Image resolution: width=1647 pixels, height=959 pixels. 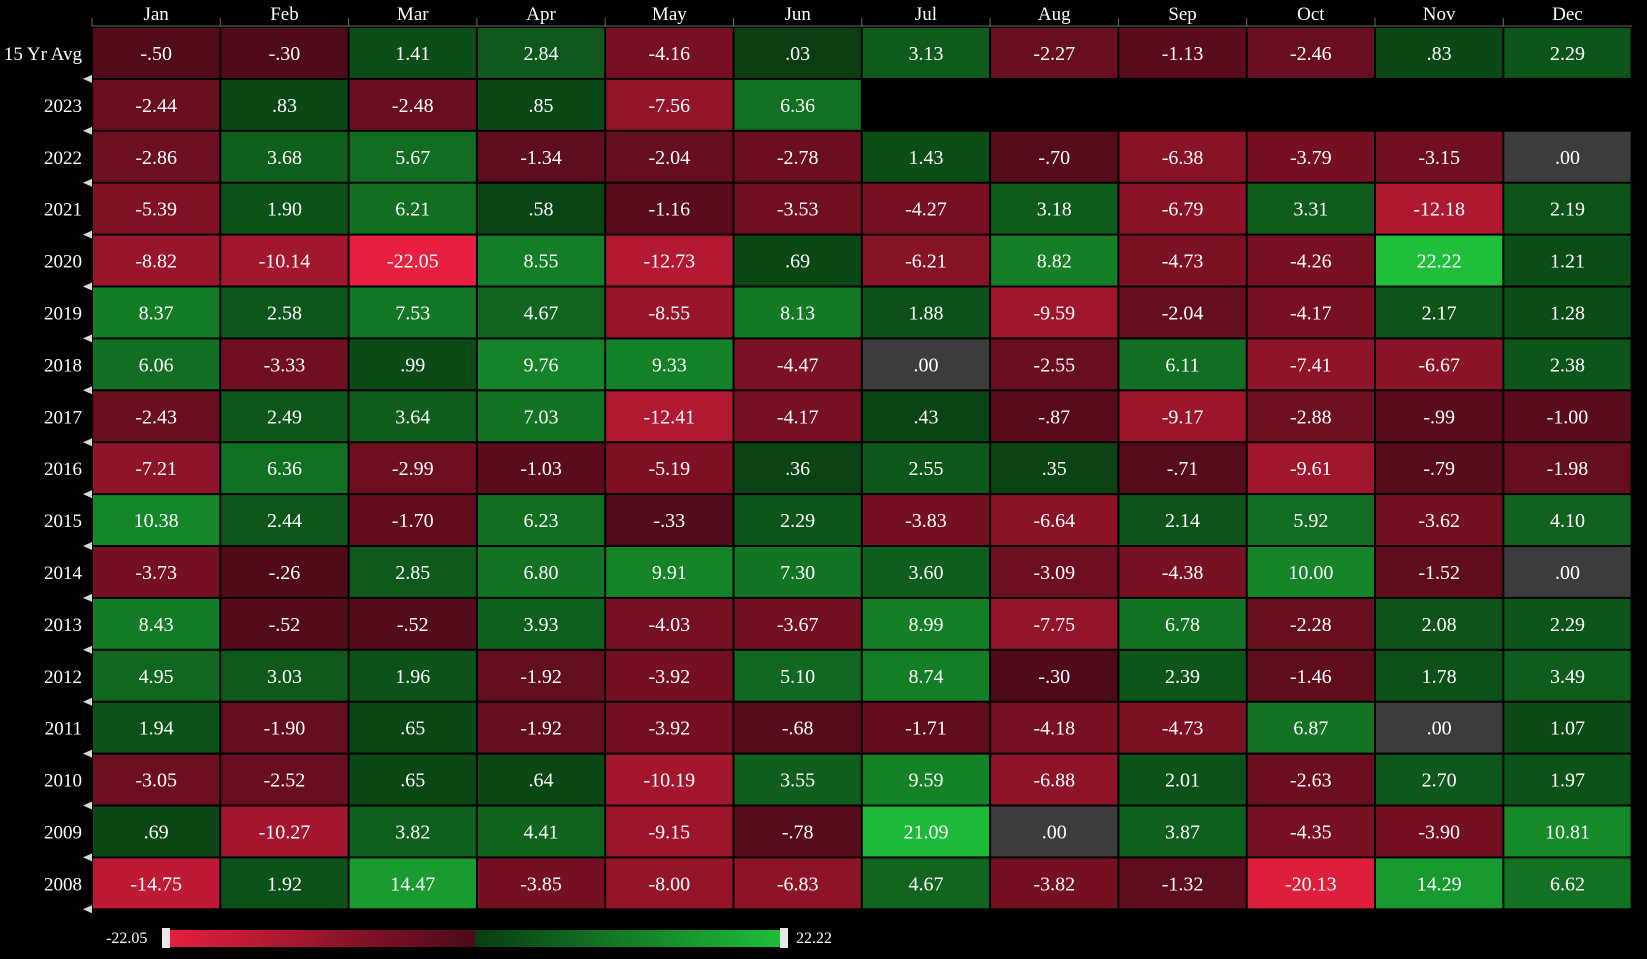 What do you see at coordinates (1310, 208) in the screenshot?
I see `heatmap-cell: 3.31` at bounding box center [1310, 208].